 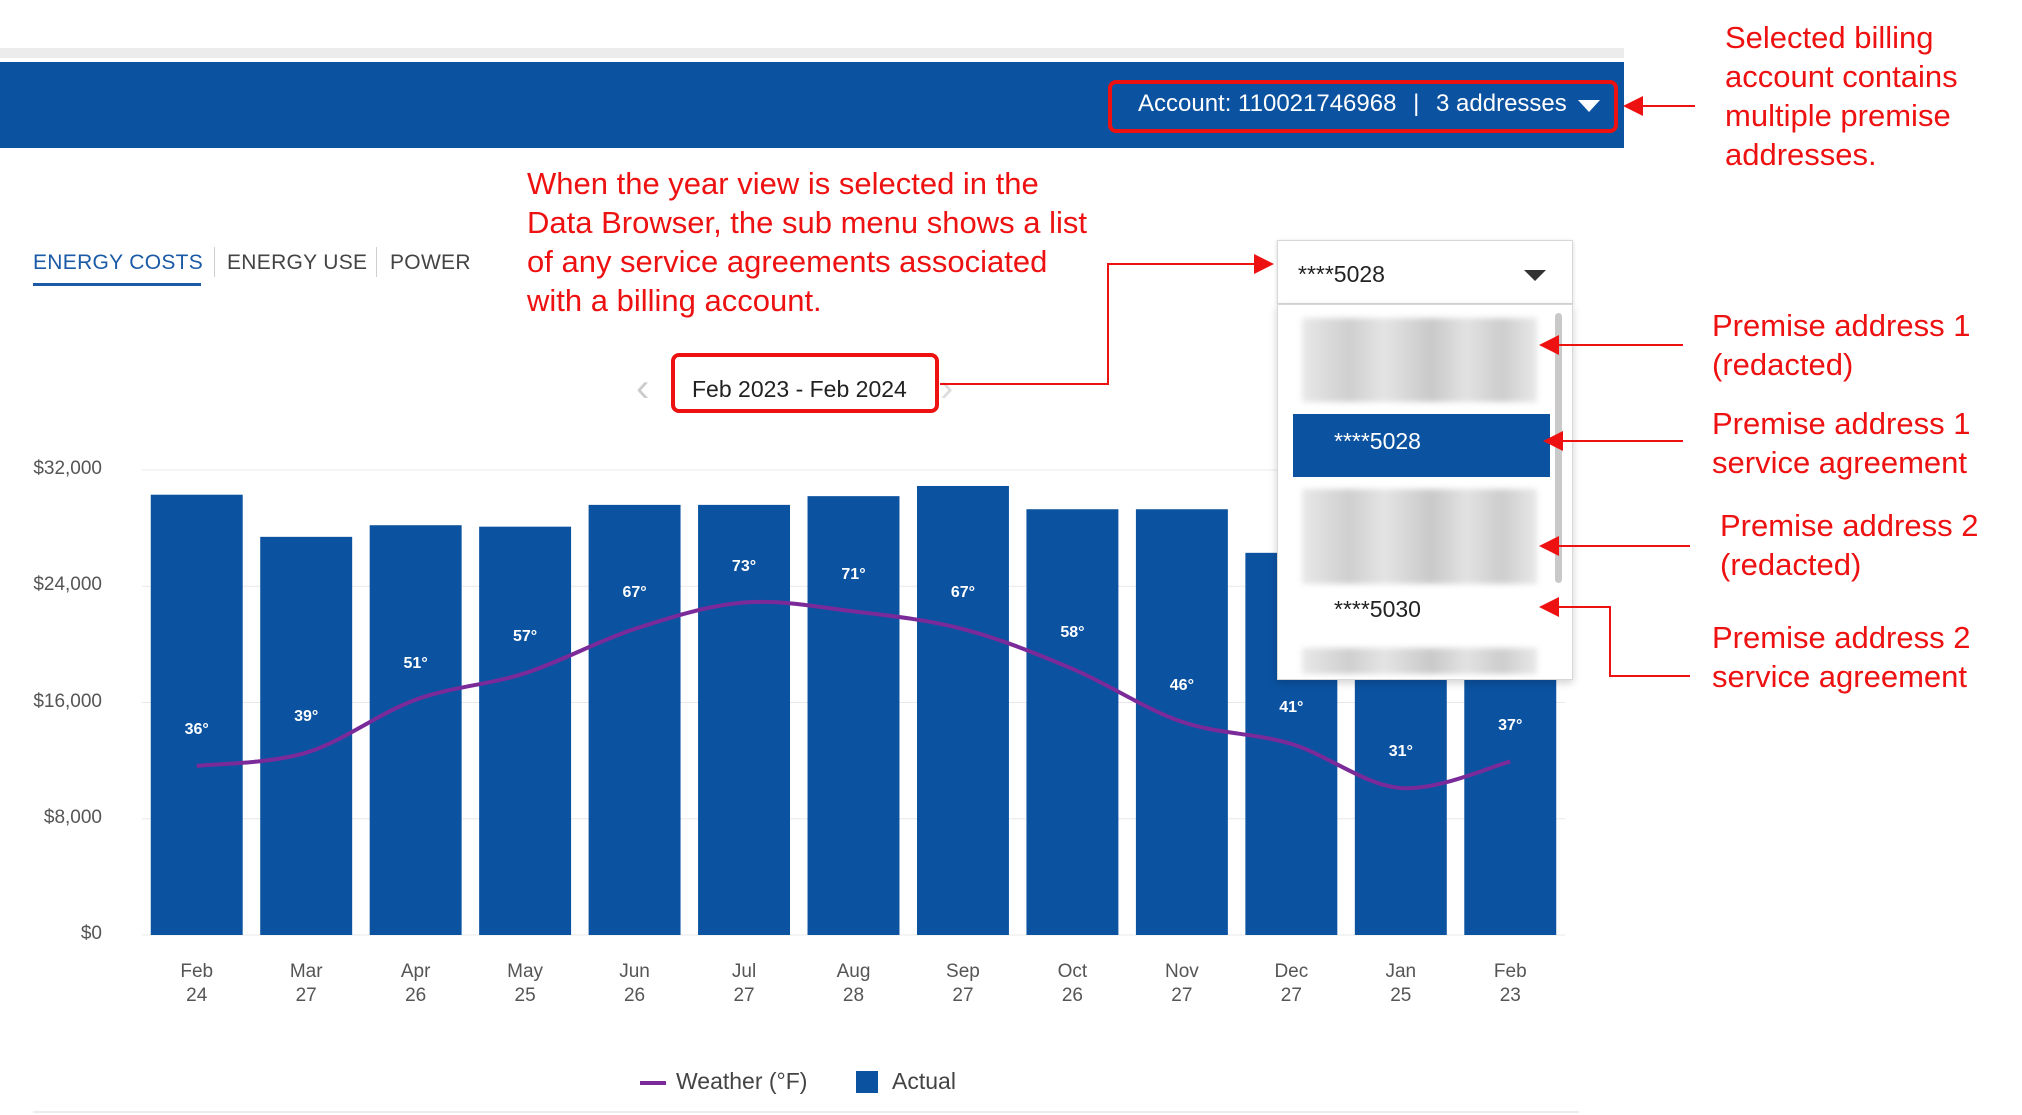 What do you see at coordinates (1510, 983) in the screenshot?
I see `x-tick-label: Feb 23` at bounding box center [1510, 983].